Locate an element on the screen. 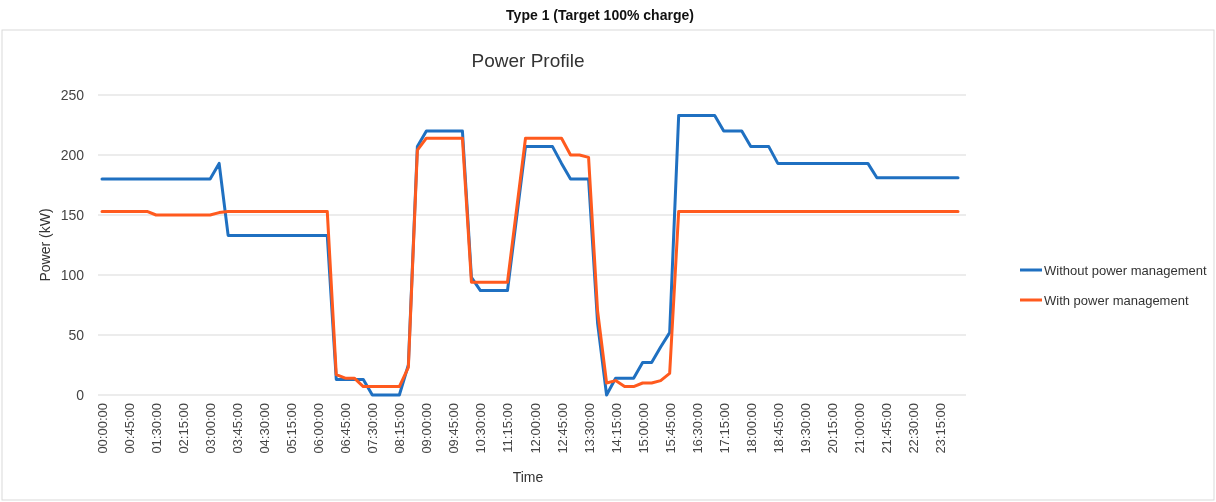 The width and height of the screenshot is (1216, 502). y-tick-label: 100 is located at coordinates (72, 275).